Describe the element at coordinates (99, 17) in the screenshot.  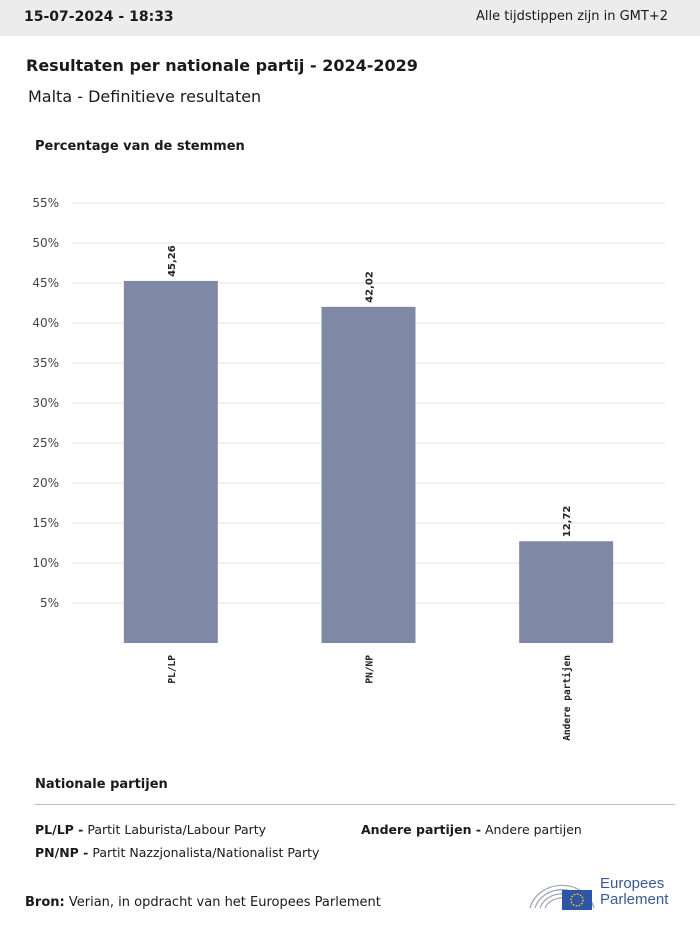
I see `timestamp: 15-07-2024 - 18:33` at that location.